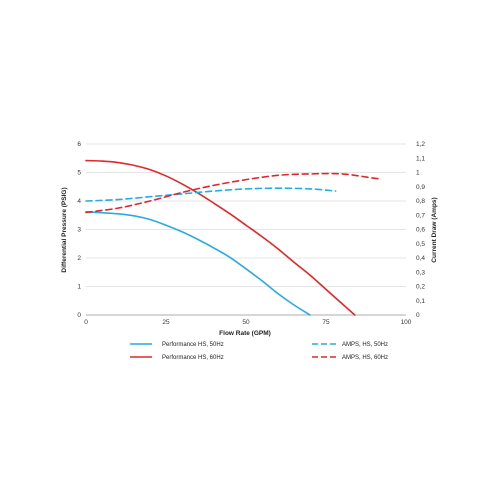  I want to click on y2-tick-label: 0,1, so click(420, 301).